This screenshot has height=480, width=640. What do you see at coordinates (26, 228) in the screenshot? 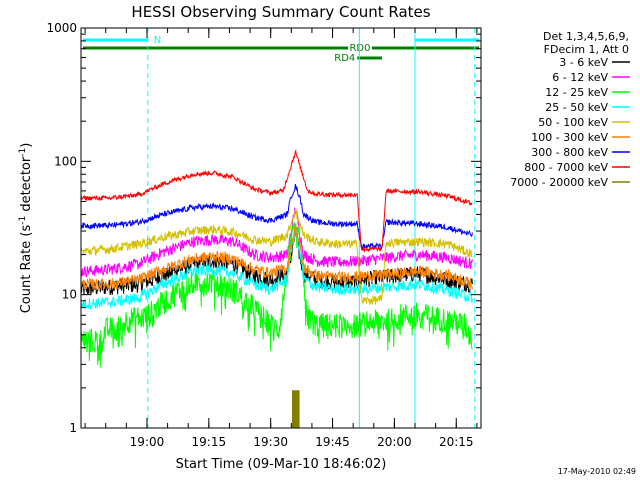
I see `y-axis-label: Count Rate (s-1 detector-1)` at bounding box center [26, 228].